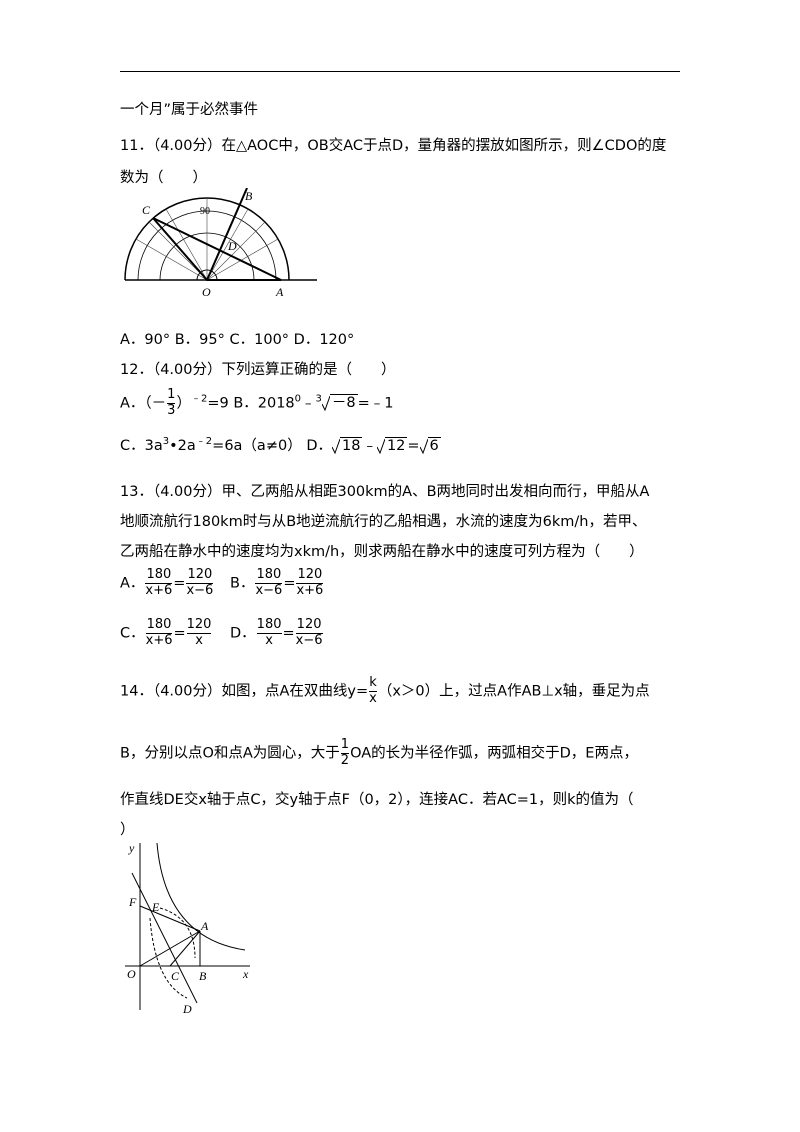  I want to click on option: C． 180 x+6 = 120 x, so click(166, 633).